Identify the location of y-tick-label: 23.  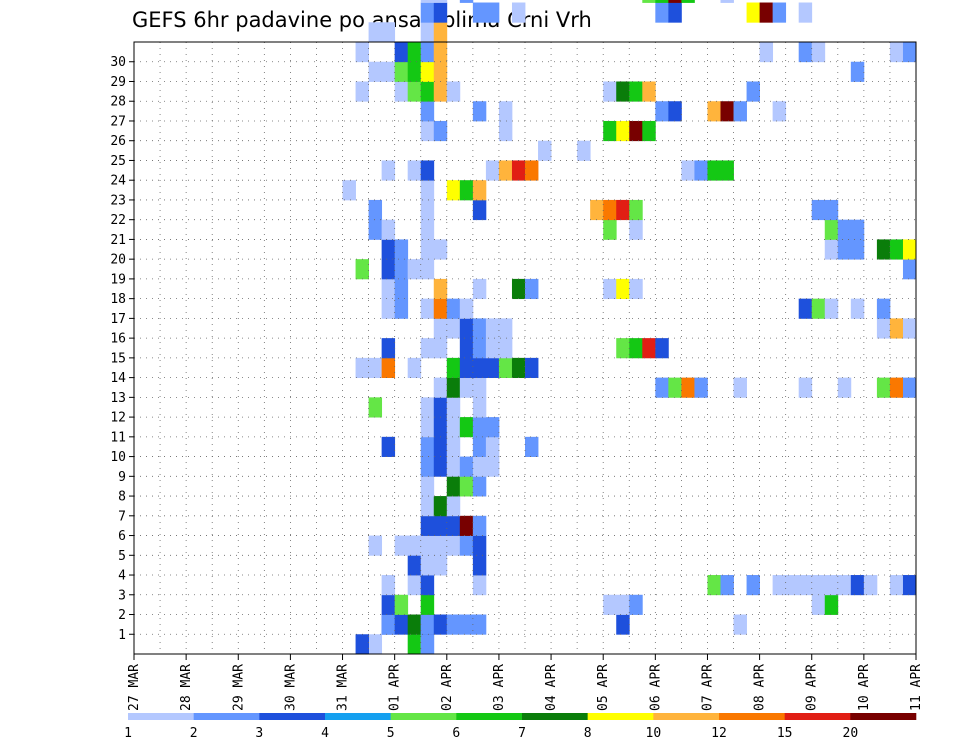
(118, 200).